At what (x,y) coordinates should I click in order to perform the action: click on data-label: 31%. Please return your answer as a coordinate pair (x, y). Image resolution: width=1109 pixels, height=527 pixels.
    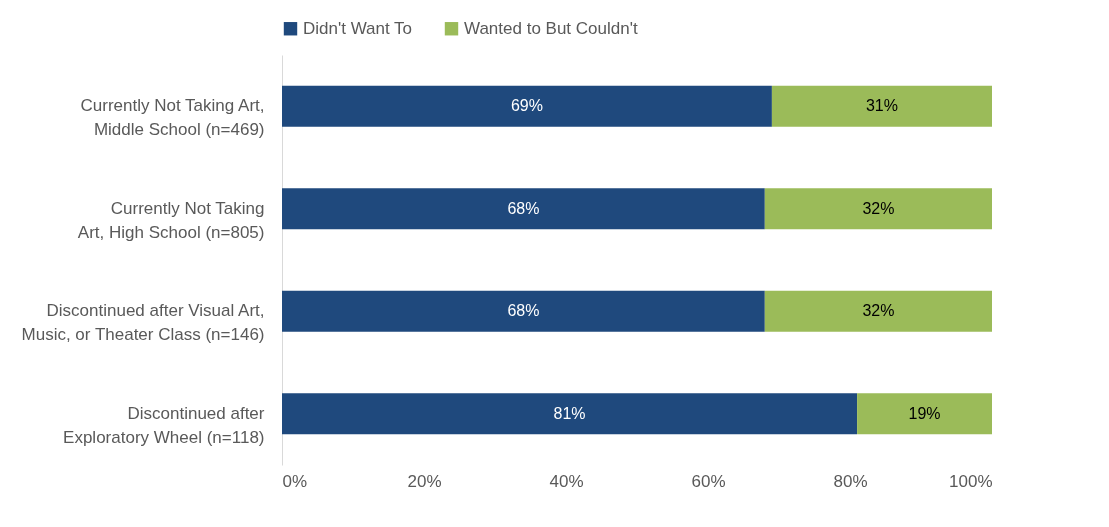
    Looking at the image, I should click on (881, 106).